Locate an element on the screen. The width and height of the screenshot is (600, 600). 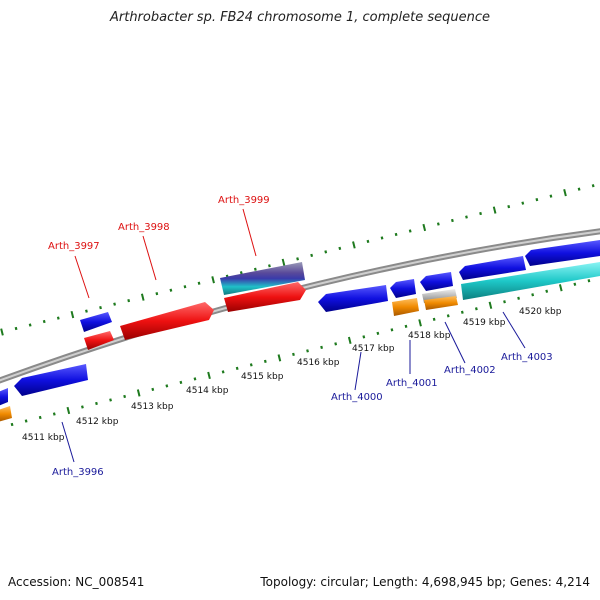
gene-feature-orange-left is located at coordinates (6, 414).